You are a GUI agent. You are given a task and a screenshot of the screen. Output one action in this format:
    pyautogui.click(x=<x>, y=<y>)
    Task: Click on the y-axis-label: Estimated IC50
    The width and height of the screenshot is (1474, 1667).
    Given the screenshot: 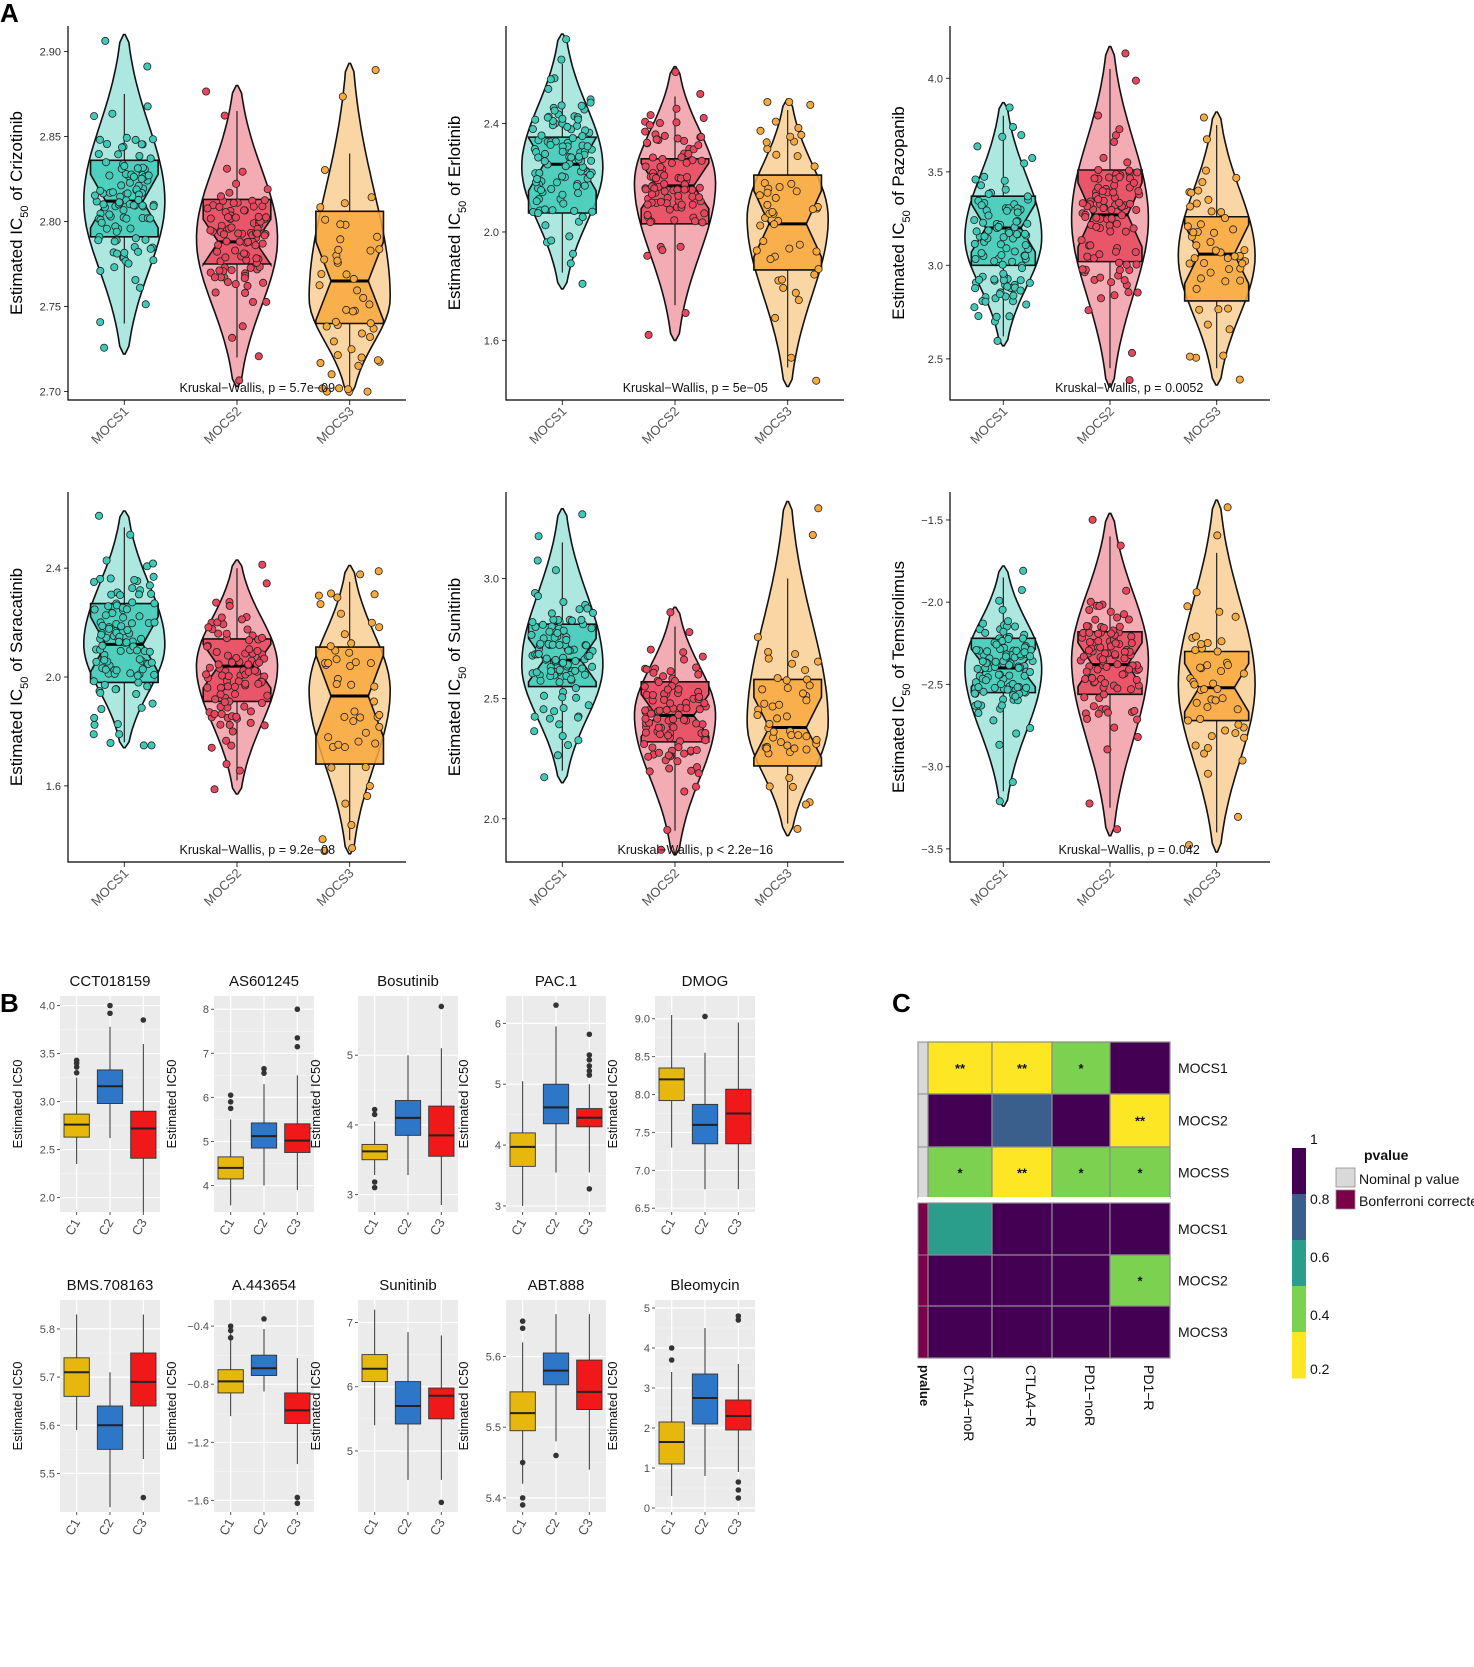 What is the action you would take?
    pyautogui.click(x=463, y=1406)
    